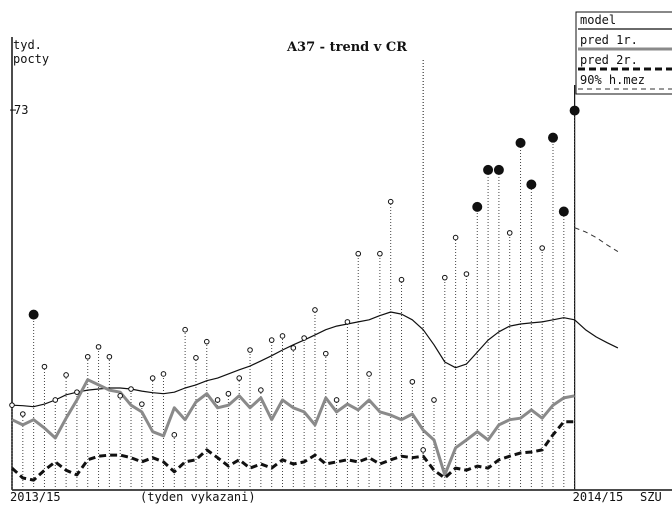 This screenshot has height=506, width=672. What do you see at coordinates (31, 59) in the screenshot?
I see `y-axis-label: pocty` at bounding box center [31, 59].